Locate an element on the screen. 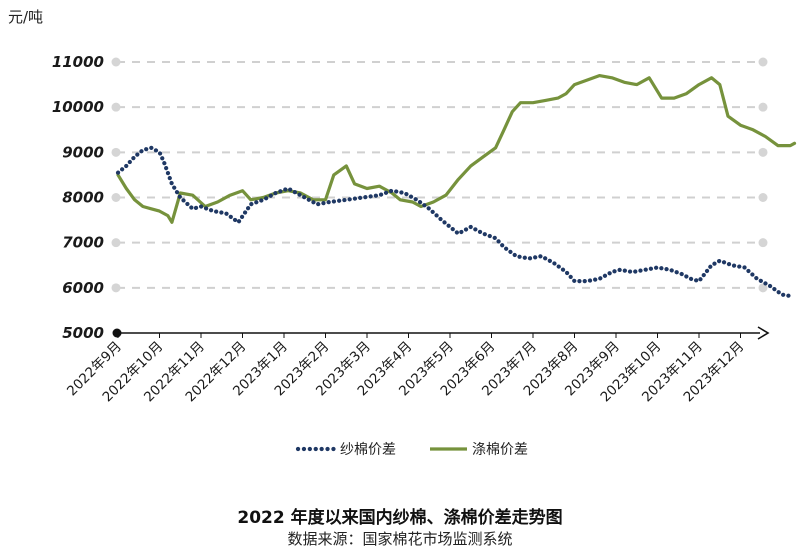 The width and height of the screenshot is (800, 560). y-tick-label-6000: 6000 is located at coordinates (83, 288).